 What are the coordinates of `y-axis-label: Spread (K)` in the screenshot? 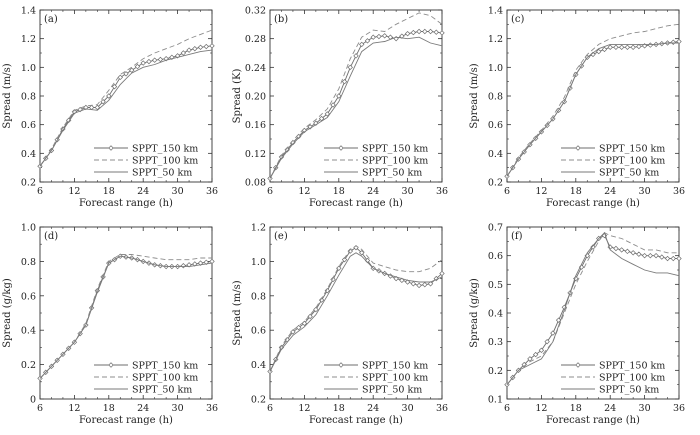 It's located at (237, 96).